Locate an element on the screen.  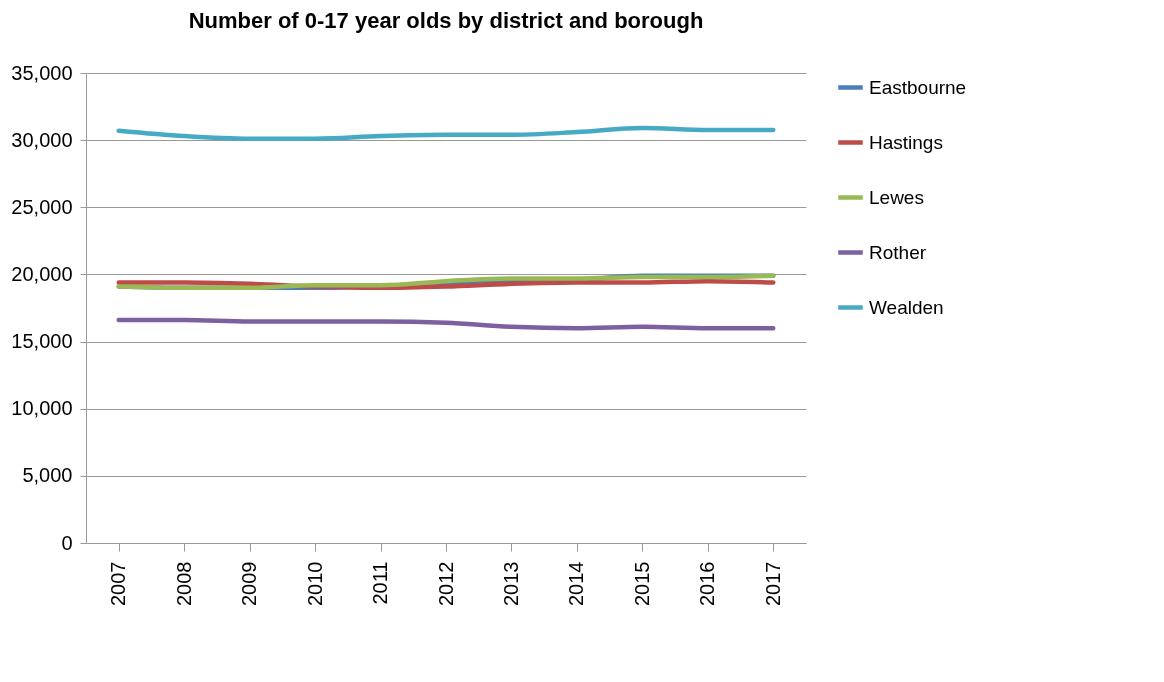
y-tick-label: 15,000 is located at coordinates (42, 341).